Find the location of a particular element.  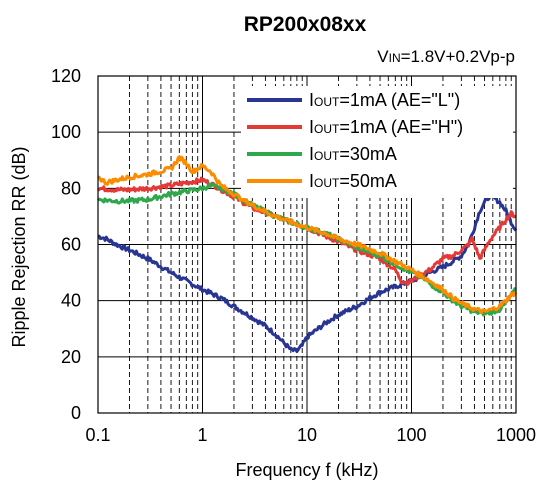

measurement-condition: VIN=1.8V+0.2Vp-p is located at coordinates (446, 56).